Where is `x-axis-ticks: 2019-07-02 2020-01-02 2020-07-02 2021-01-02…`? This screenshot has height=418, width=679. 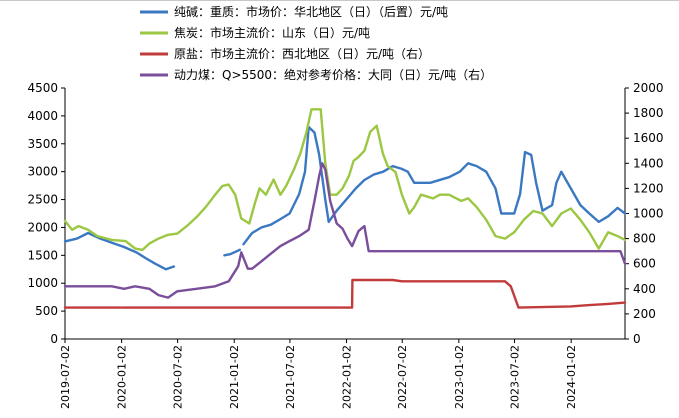
x-axis-ticks: 2019-07-02 2020-01-02 2020-07-02 2021-01-02… is located at coordinates (318, 374).